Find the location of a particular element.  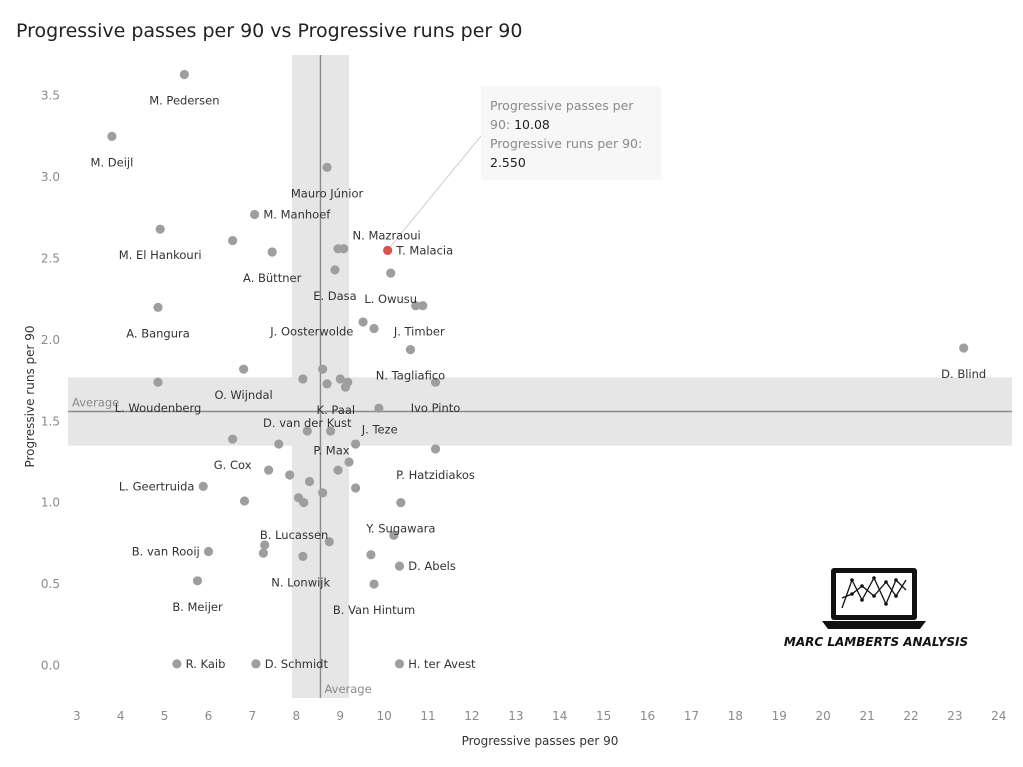

x-axis-ticks: 3 4 5 6 7 8 9 10 11 12 13 14 15 16 17 18 19 20 21 22 23 24 is located at coordinates (540, 716).